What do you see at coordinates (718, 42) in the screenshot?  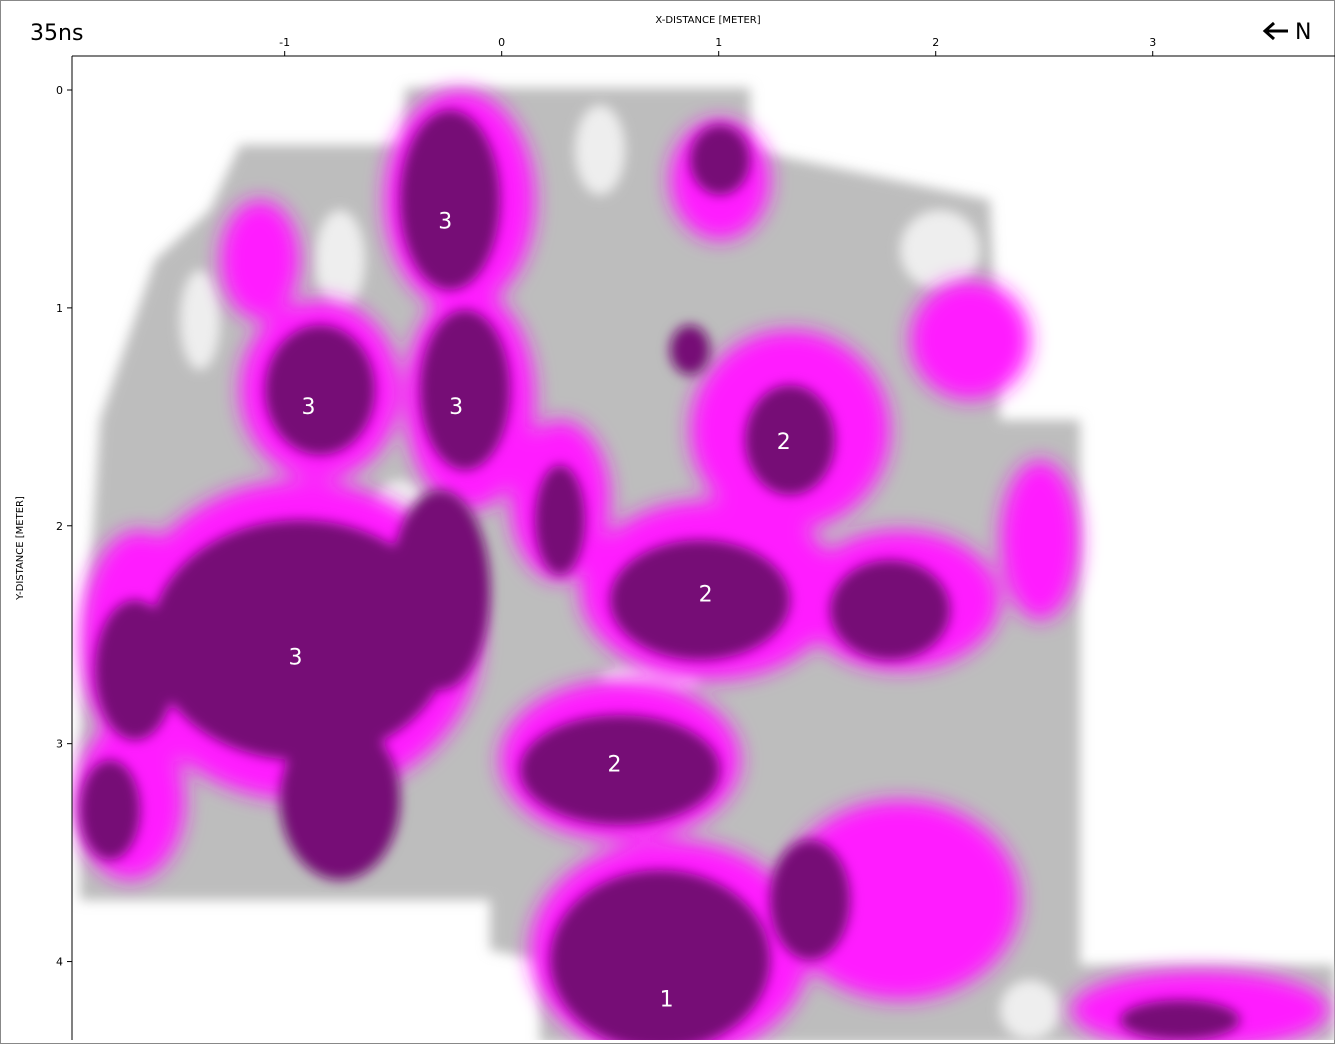 I see `x-tick-label: 1` at bounding box center [718, 42].